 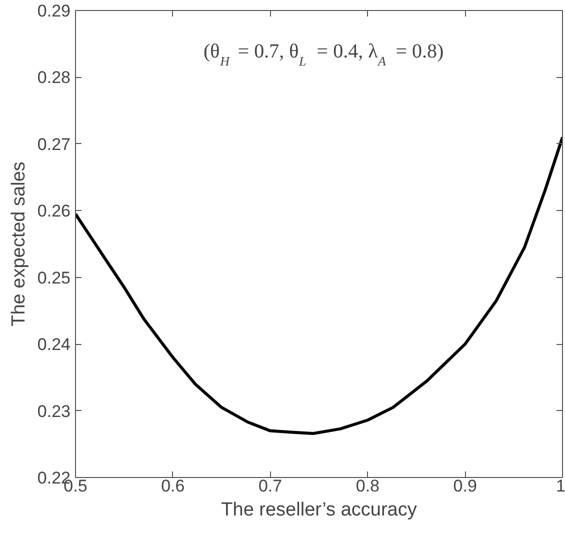 What do you see at coordinates (270, 486) in the screenshot?
I see `x-tick-label: 0.7` at bounding box center [270, 486].